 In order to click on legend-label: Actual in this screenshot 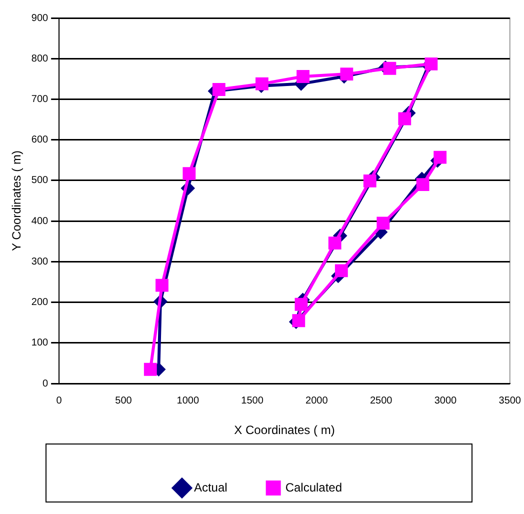, I will do `click(211, 487)`.